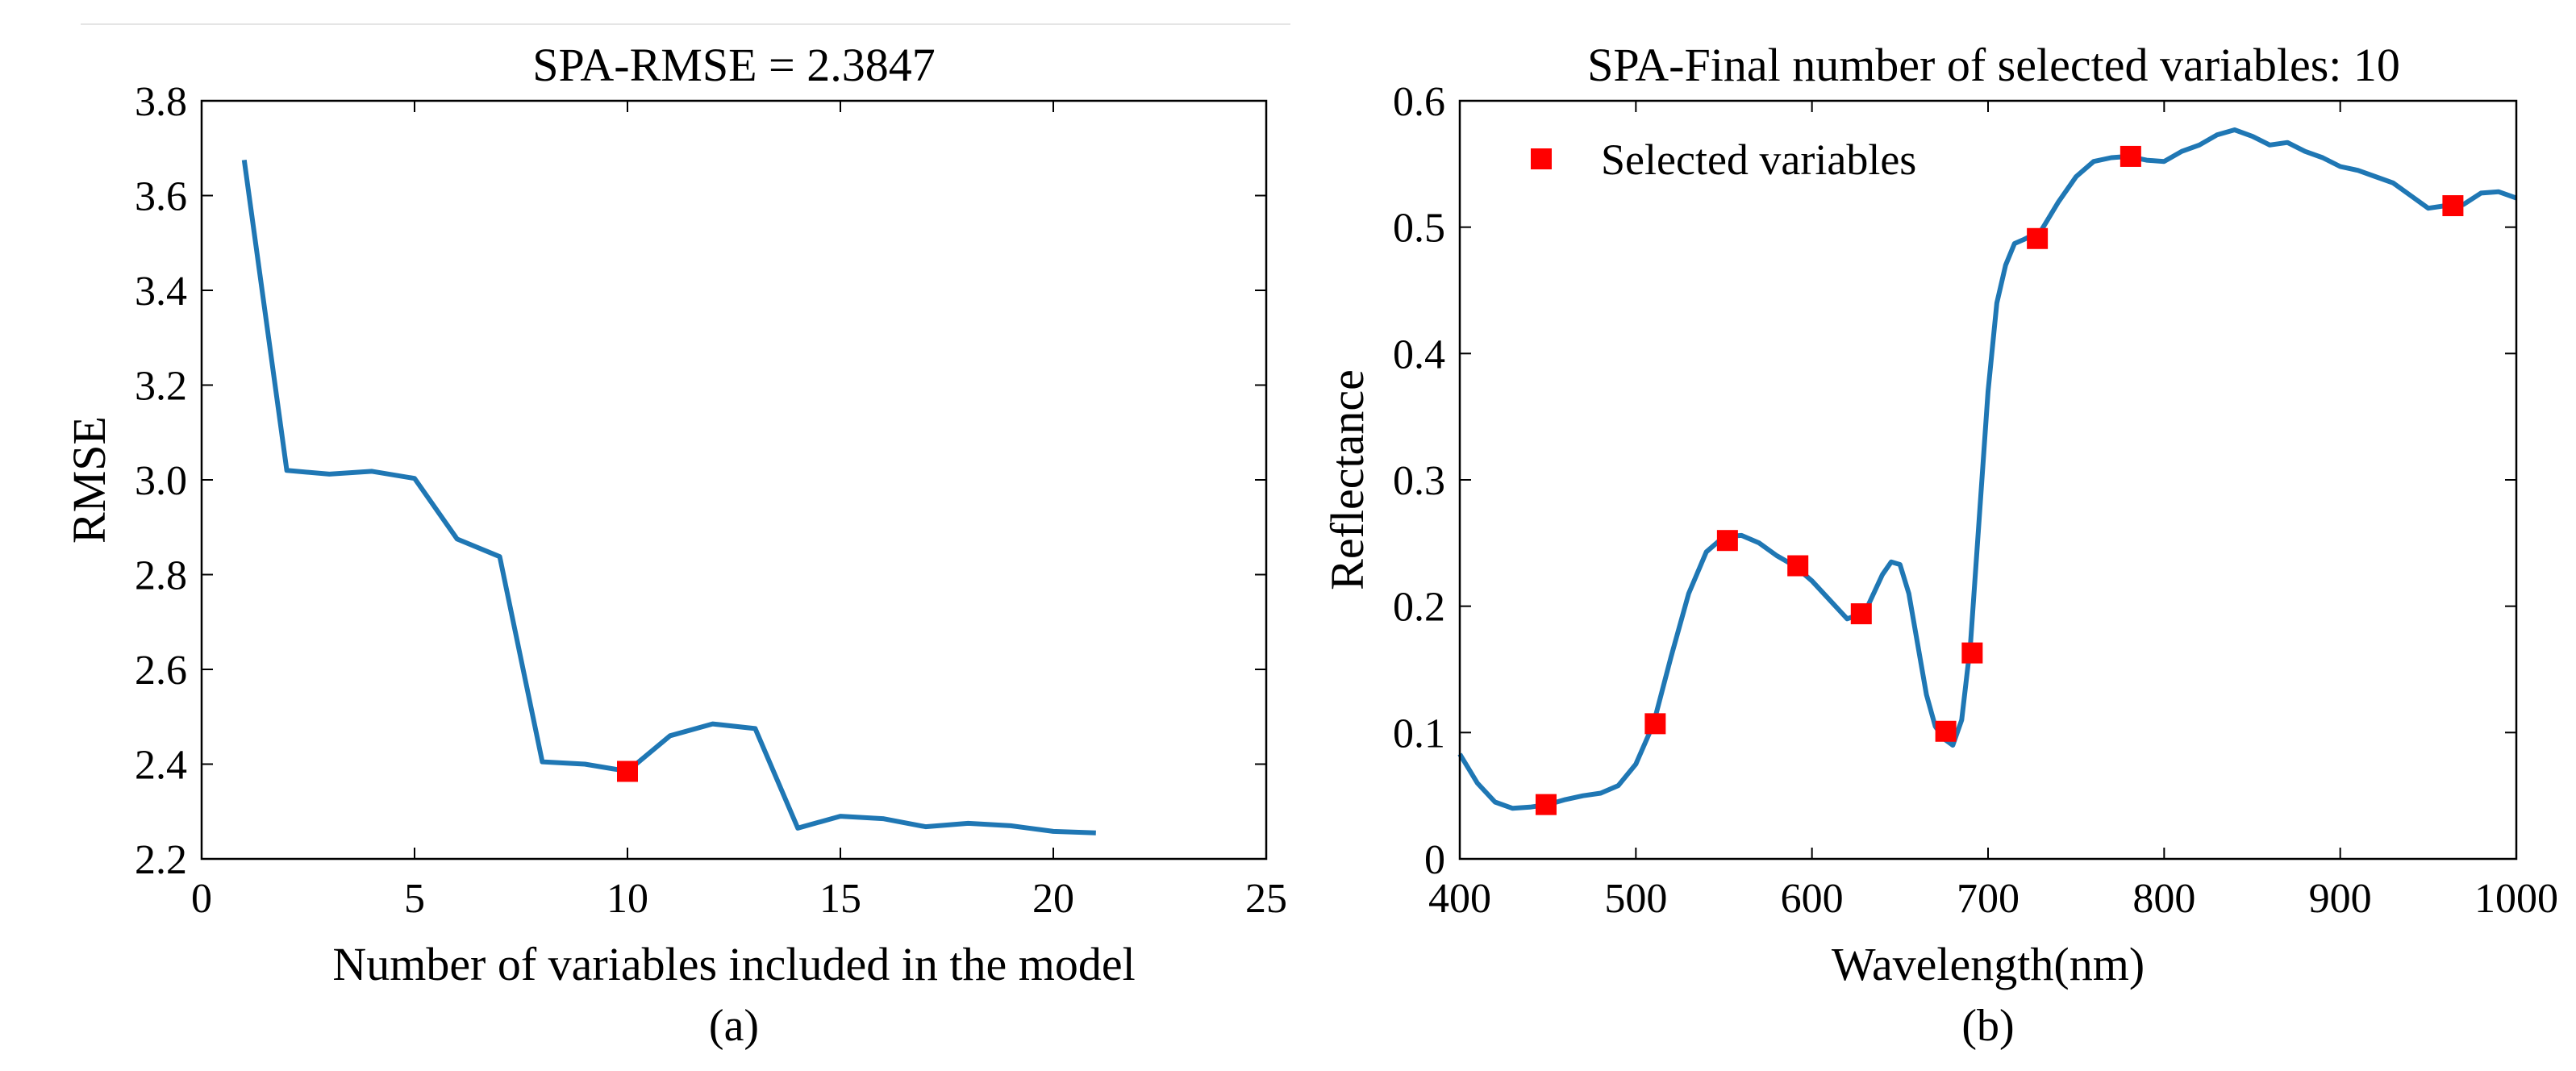  Describe the element at coordinates (627, 899) in the screenshot. I see `xtick-label: 10` at that location.